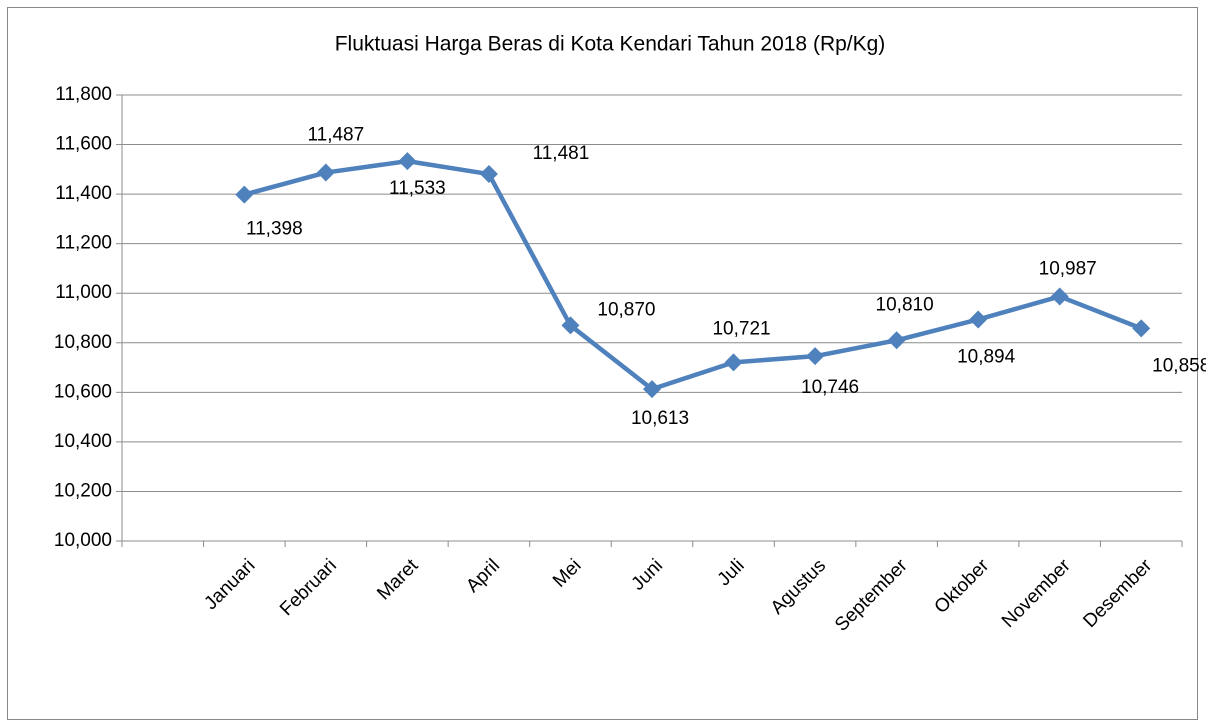 The width and height of the screenshot is (1206, 728). Describe the element at coordinates (741, 328) in the screenshot. I see `data-label: 10,721` at that location.